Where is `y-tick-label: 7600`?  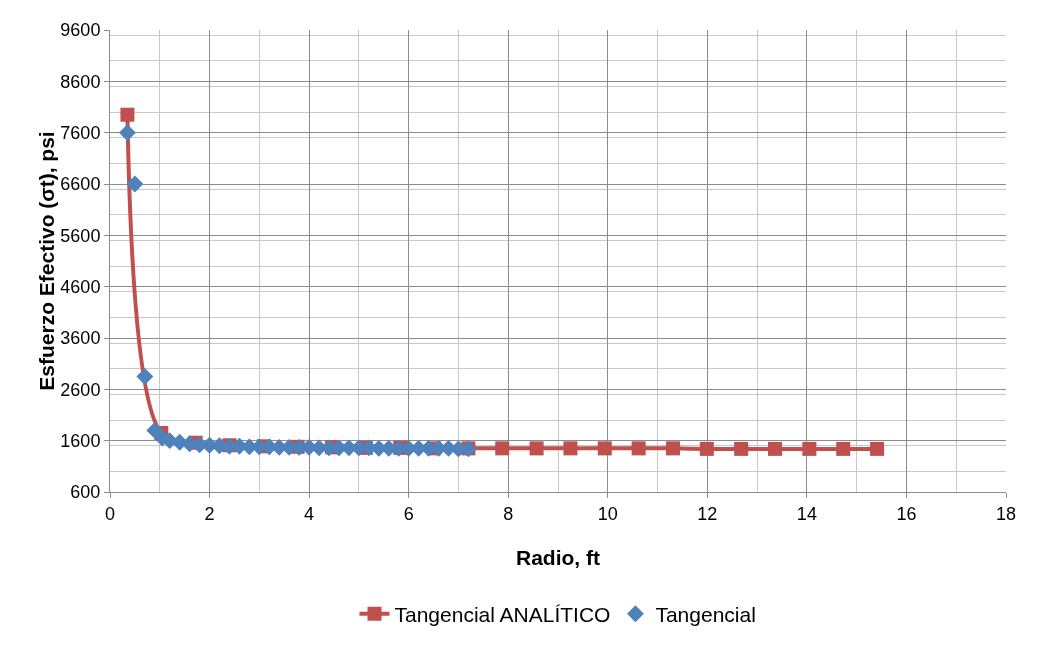
y-tick-label: 7600 is located at coordinates (80, 132).